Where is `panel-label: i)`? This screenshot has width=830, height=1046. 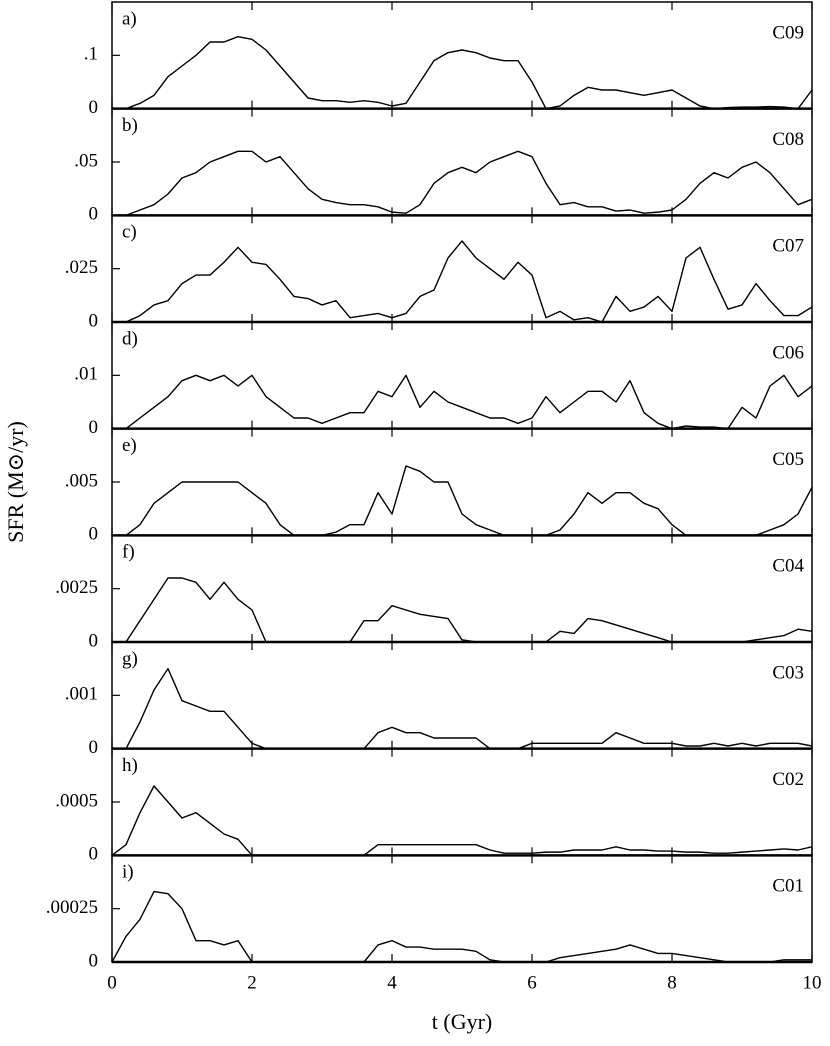
panel-label: i) is located at coordinates (128, 872).